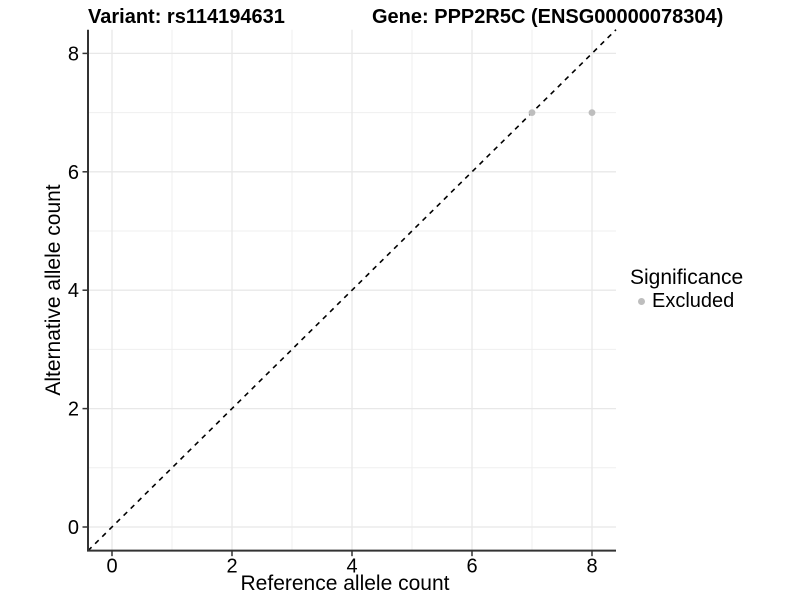 This screenshot has height=600, width=800. Describe the element at coordinates (73, 173) in the screenshot. I see `y-tick-label: 6` at that location.